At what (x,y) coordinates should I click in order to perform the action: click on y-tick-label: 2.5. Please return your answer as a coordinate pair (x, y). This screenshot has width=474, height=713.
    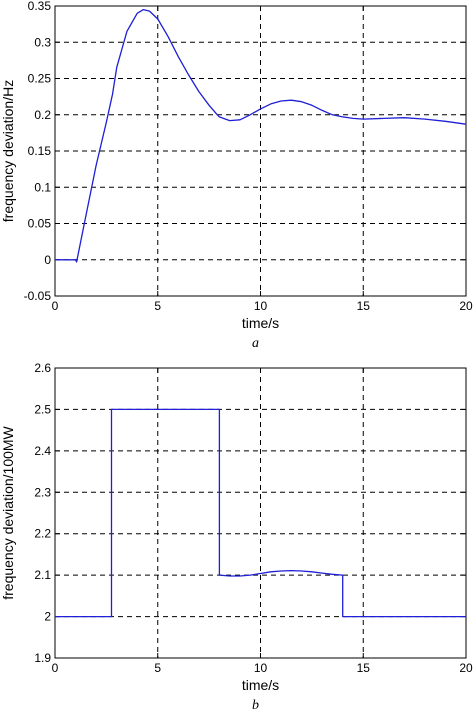
    Looking at the image, I should click on (42, 409).